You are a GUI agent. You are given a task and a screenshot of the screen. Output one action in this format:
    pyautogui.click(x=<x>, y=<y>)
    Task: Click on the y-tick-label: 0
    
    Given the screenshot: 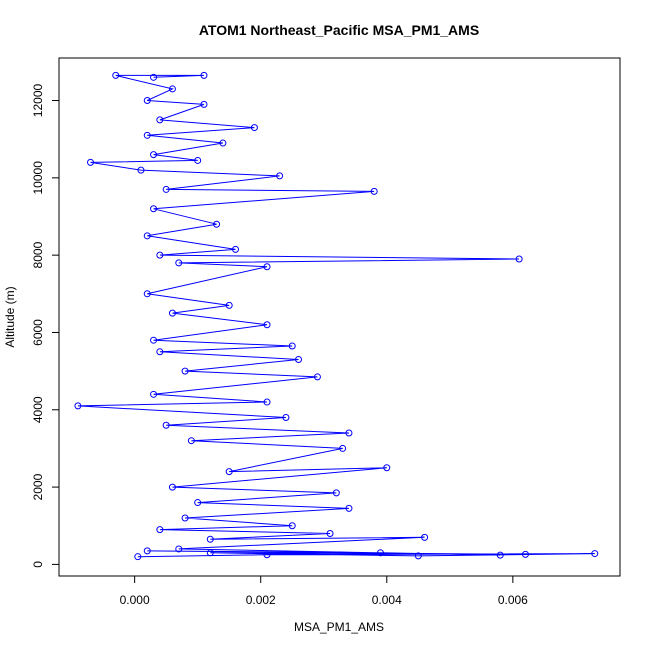 What is the action you would take?
    pyautogui.click(x=38, y=564)
    